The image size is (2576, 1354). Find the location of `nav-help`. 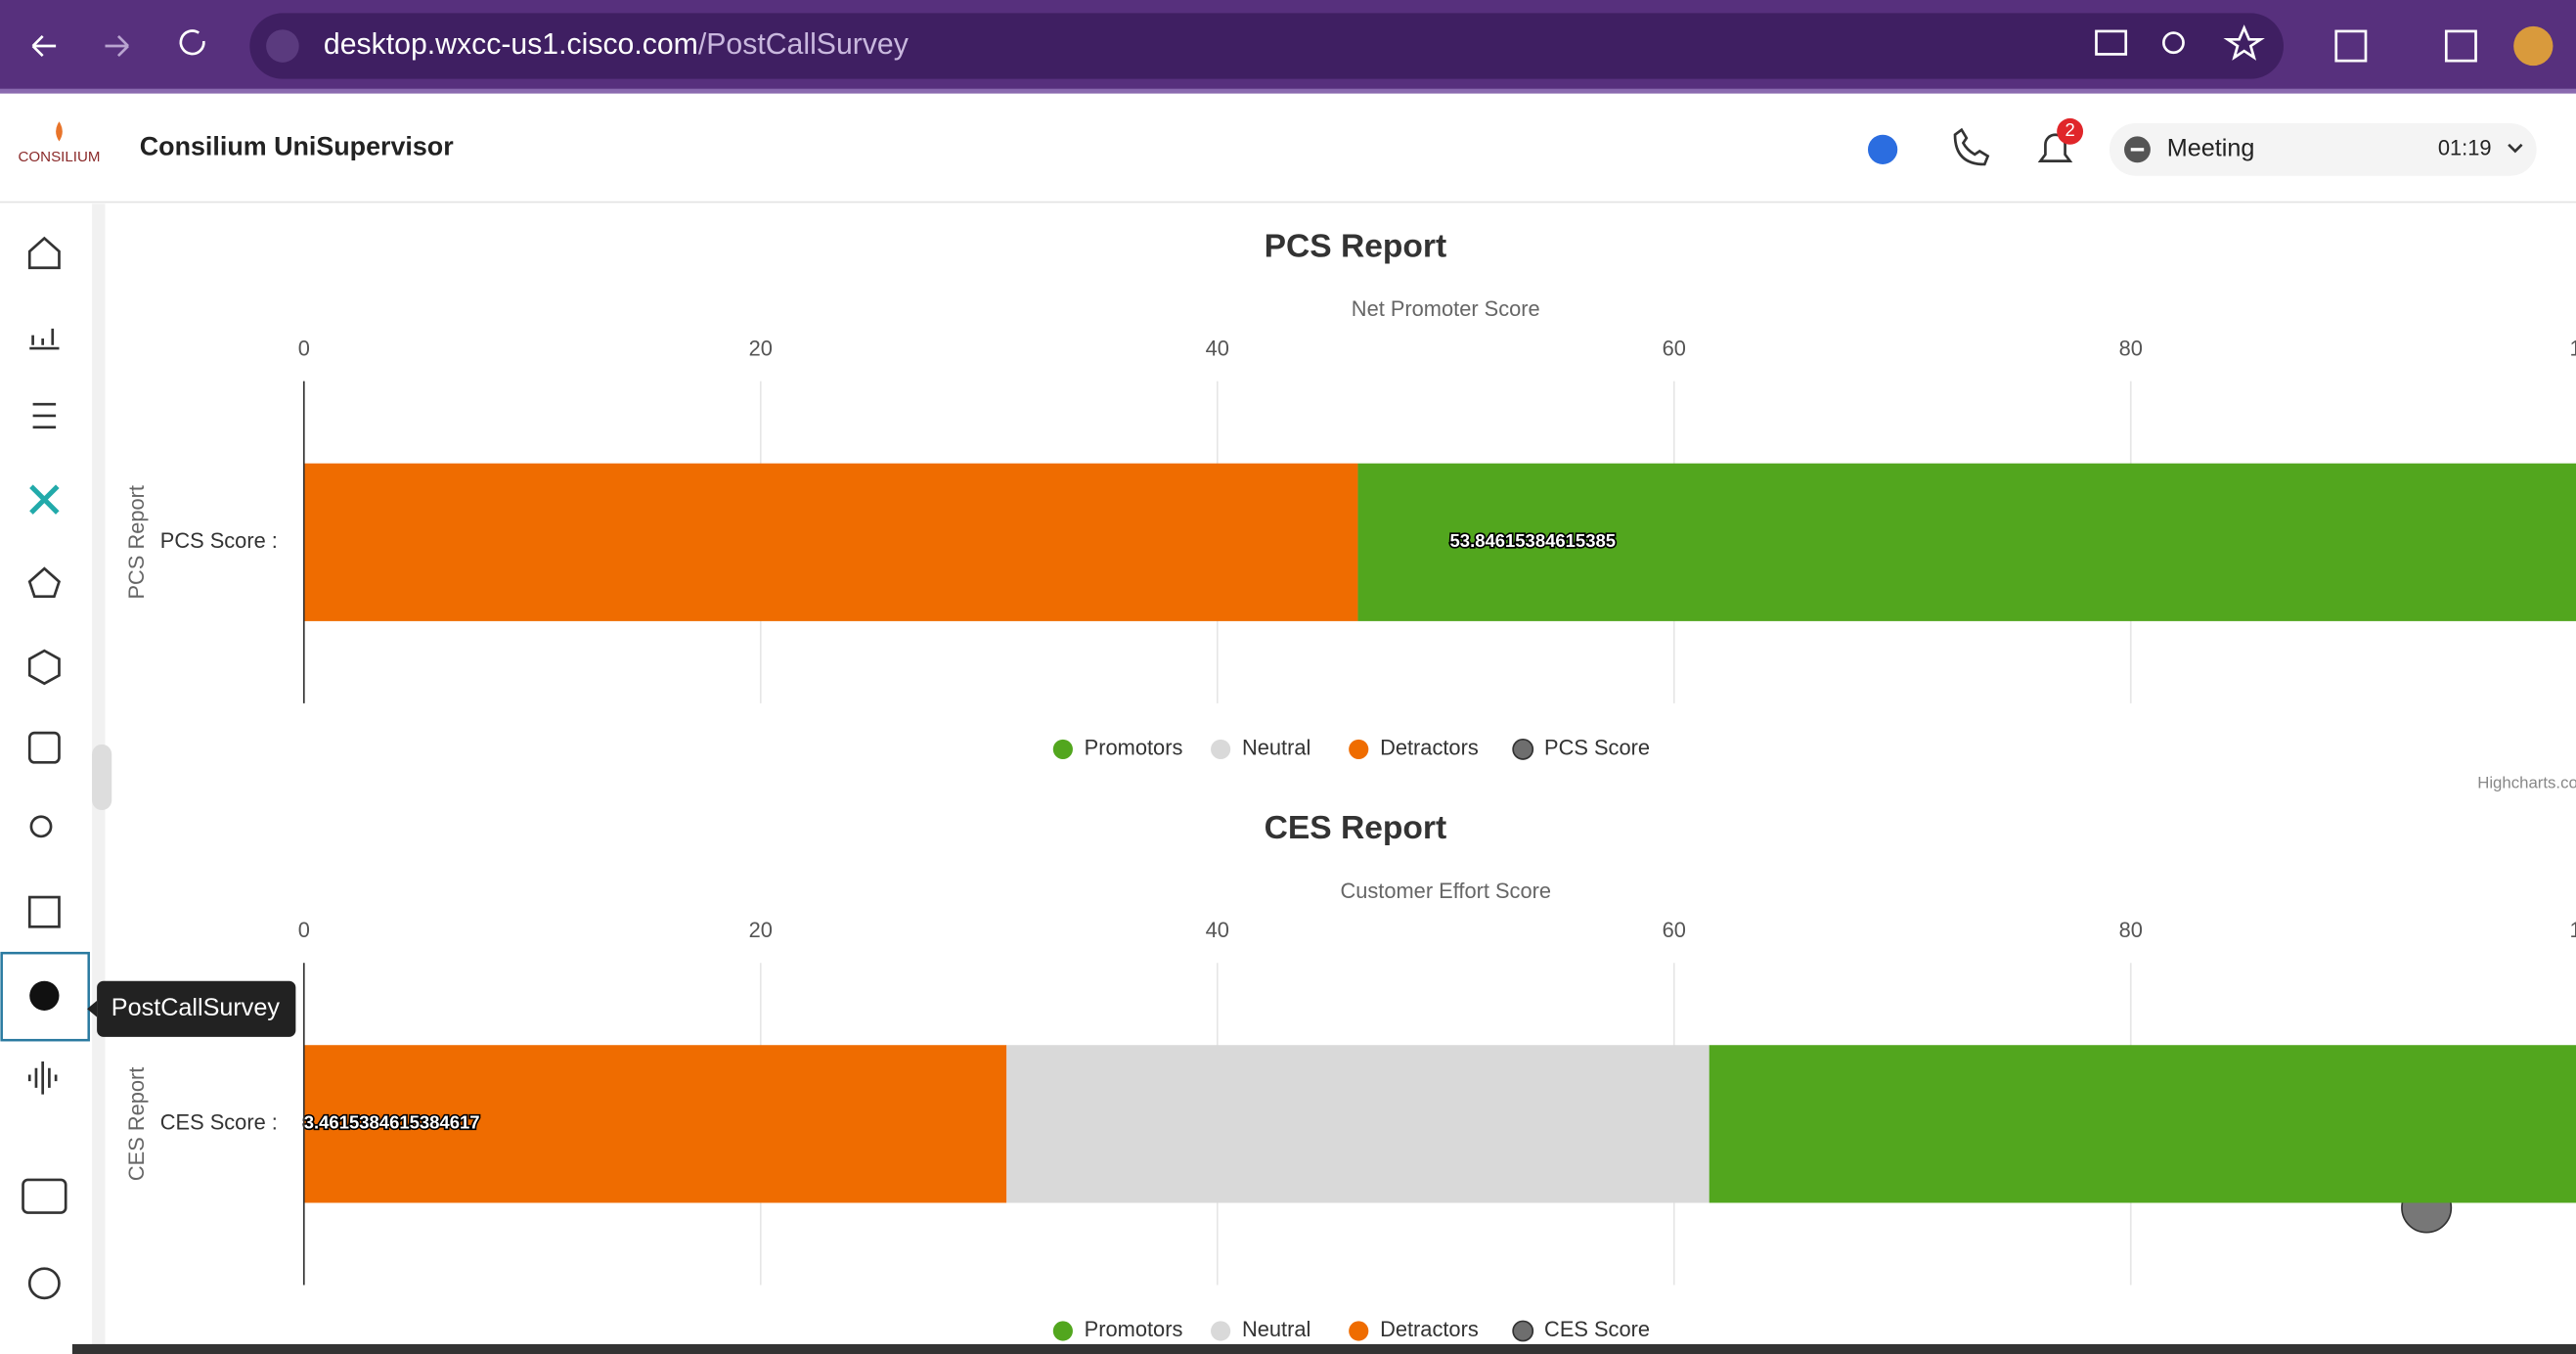

nav-help is located at coordinates (44, 1283).